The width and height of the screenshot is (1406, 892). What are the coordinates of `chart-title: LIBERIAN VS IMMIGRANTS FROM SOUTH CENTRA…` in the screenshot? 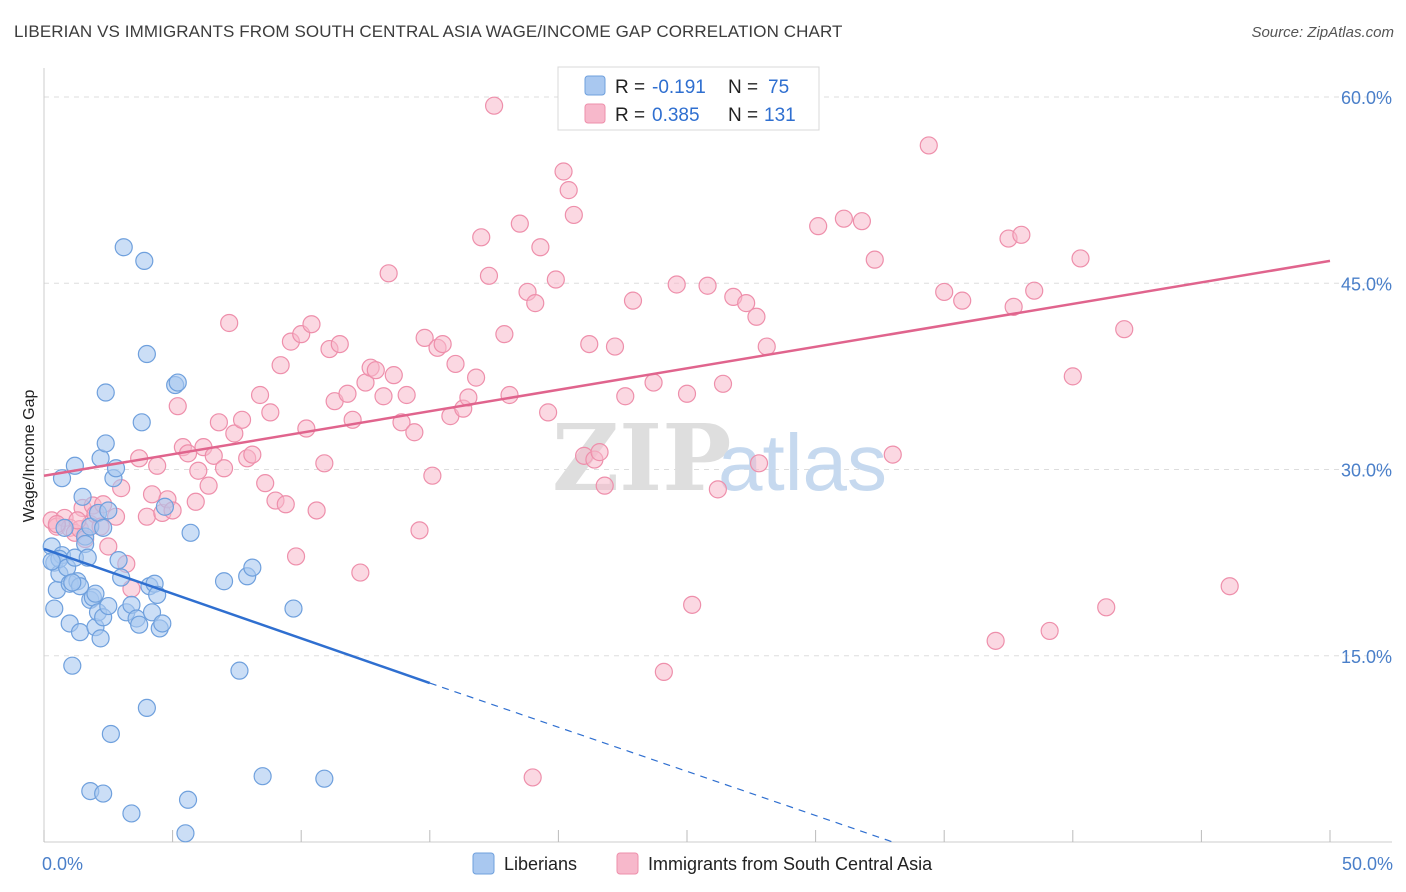 It's located at (428, 31).